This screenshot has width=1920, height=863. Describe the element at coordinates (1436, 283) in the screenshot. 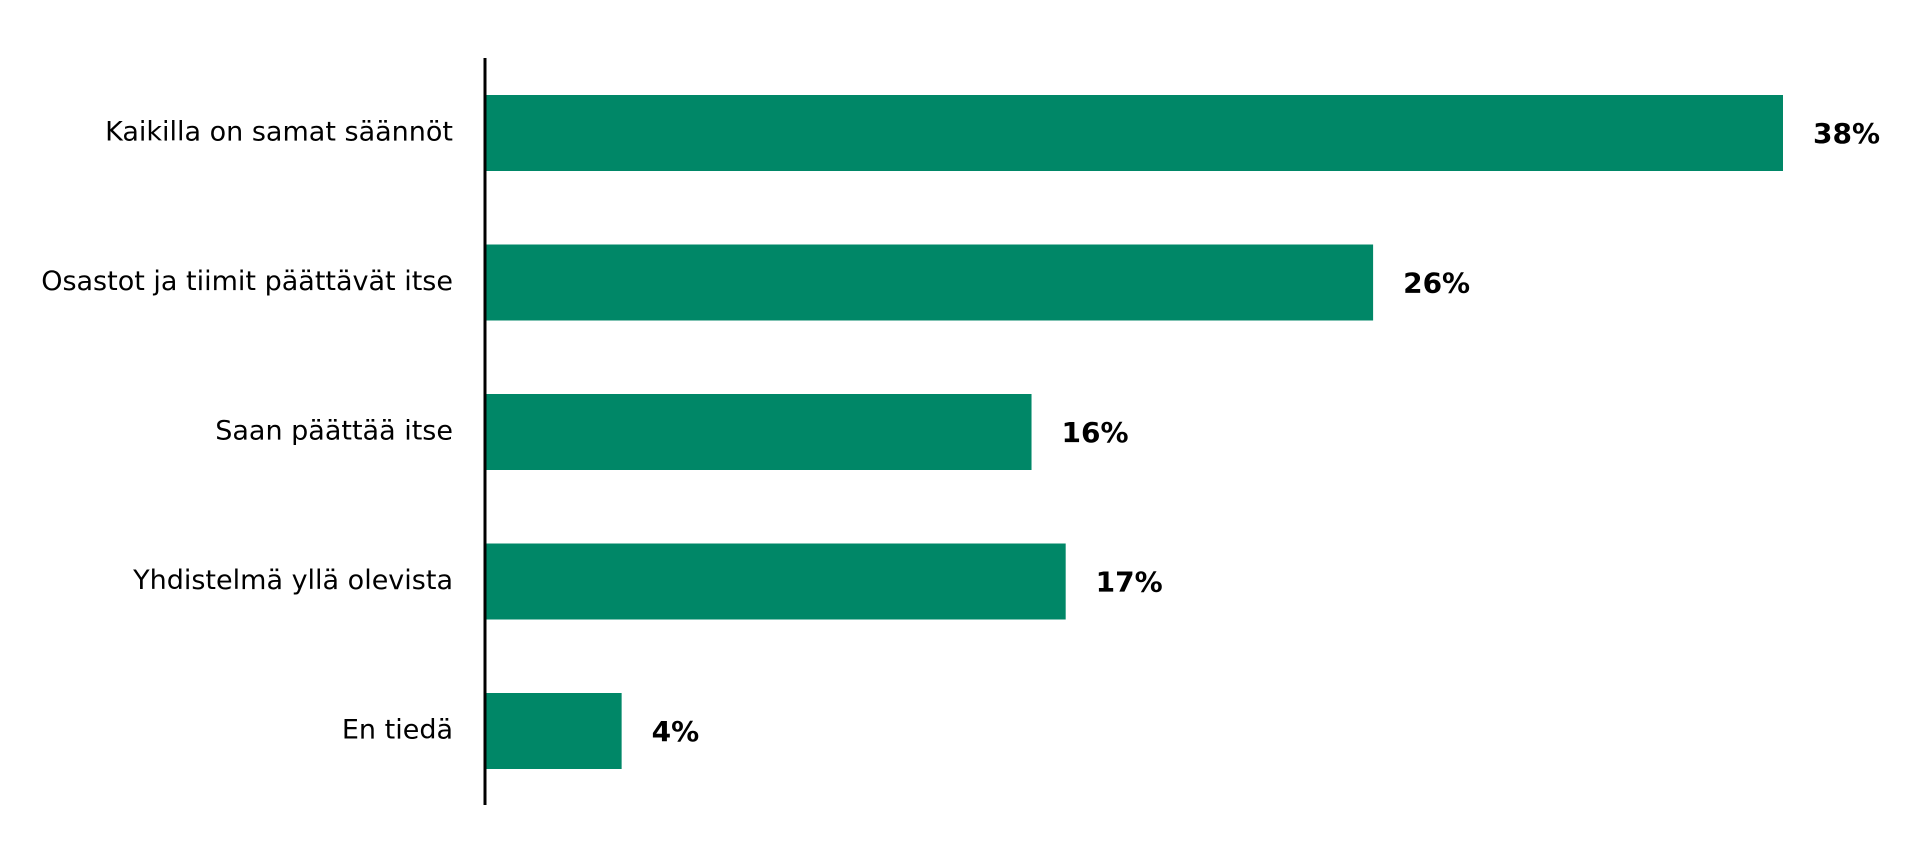

I see `value-label: 26%` at that location.